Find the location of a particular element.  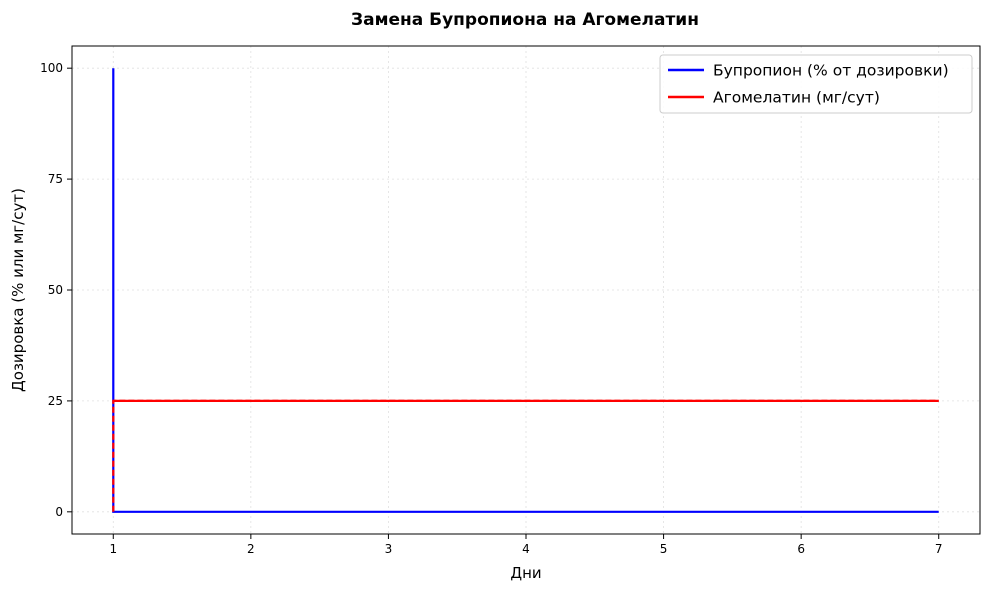

y-tick-label: 0 is located at coordinates (59, 512).